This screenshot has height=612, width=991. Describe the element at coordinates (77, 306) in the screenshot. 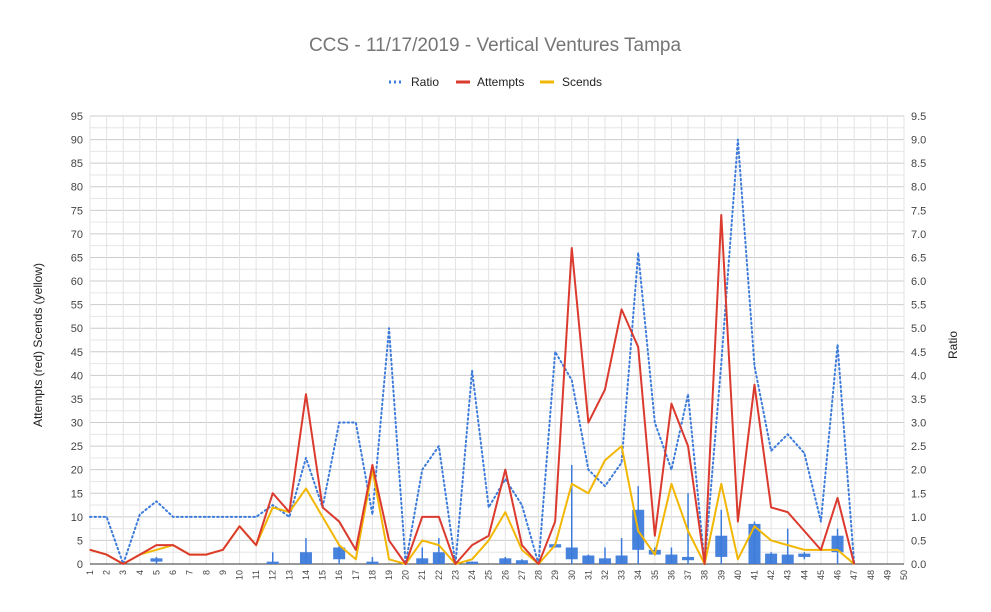

I see `y-left-tick-label: 55` at that location.